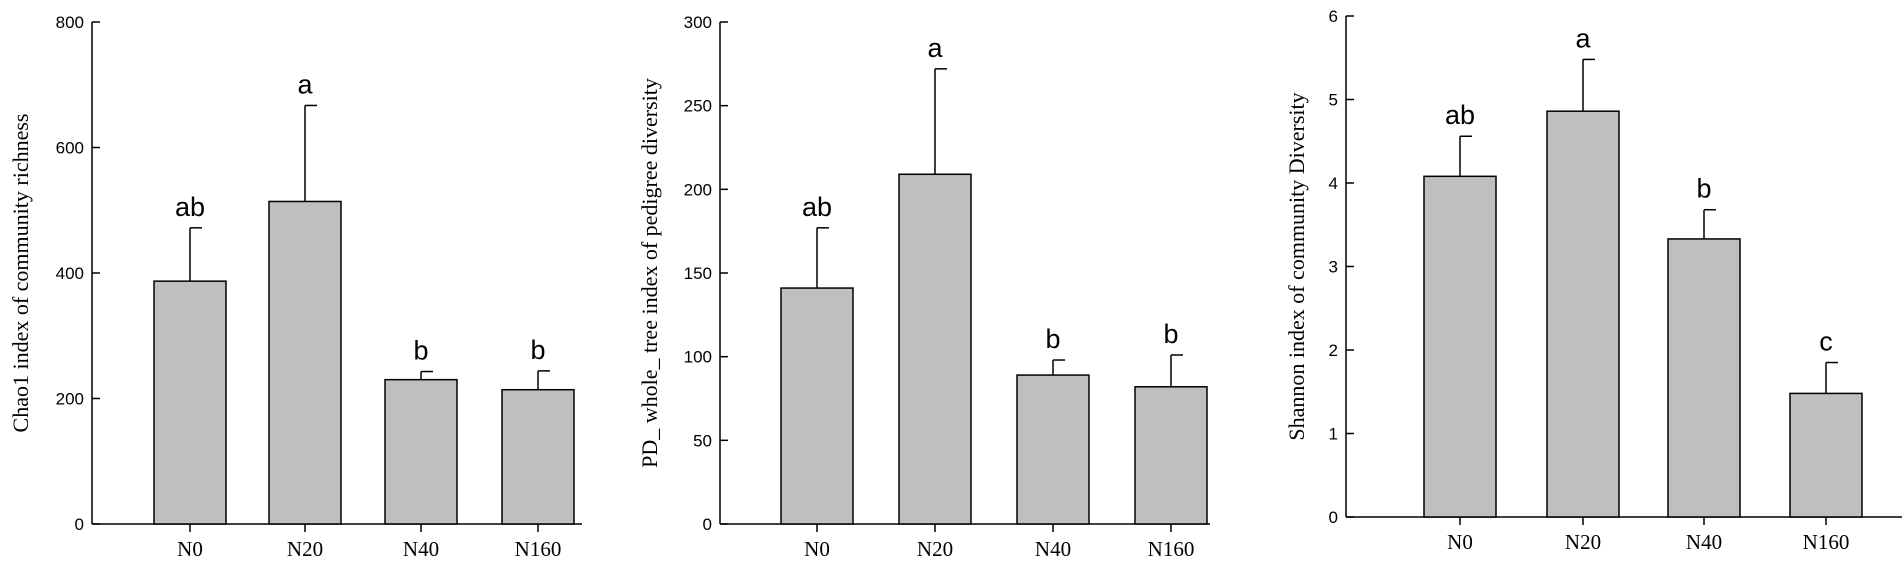 The width and height of the screenshot is (1902, 563). Describe the element at coordinates (70, 273) in the screenshot. I see `y-tick-label: 400` at that location.